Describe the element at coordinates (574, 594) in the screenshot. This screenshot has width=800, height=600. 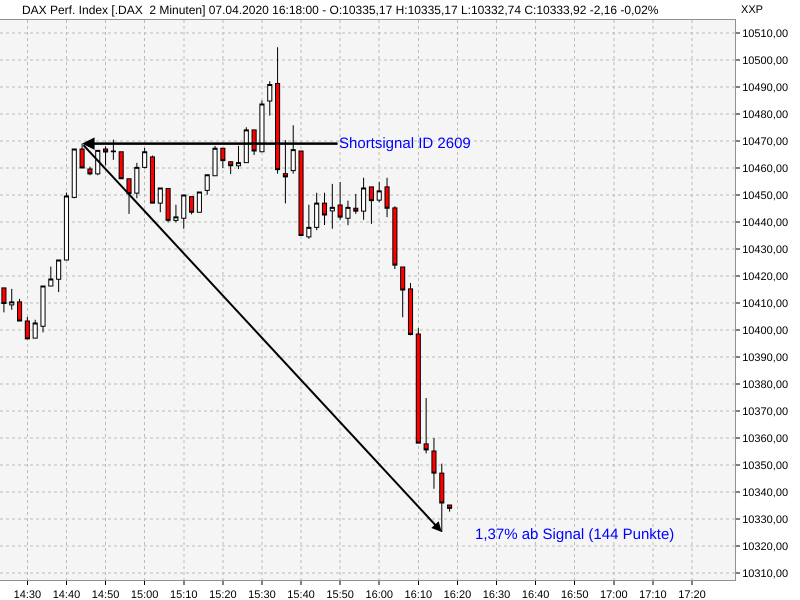
I see `x-tick-label: 16:50` at that location.